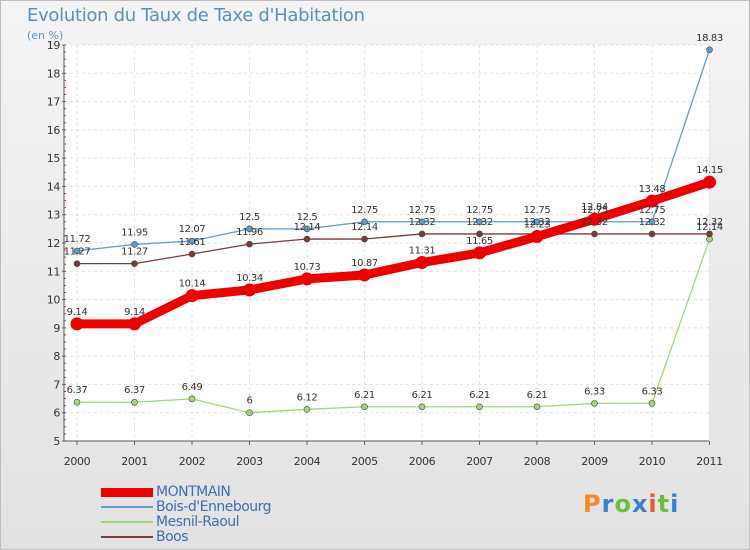 This screenshot has height=550, width=750. I want to click on series-0-data-label: 10.14, so click(192, 284).